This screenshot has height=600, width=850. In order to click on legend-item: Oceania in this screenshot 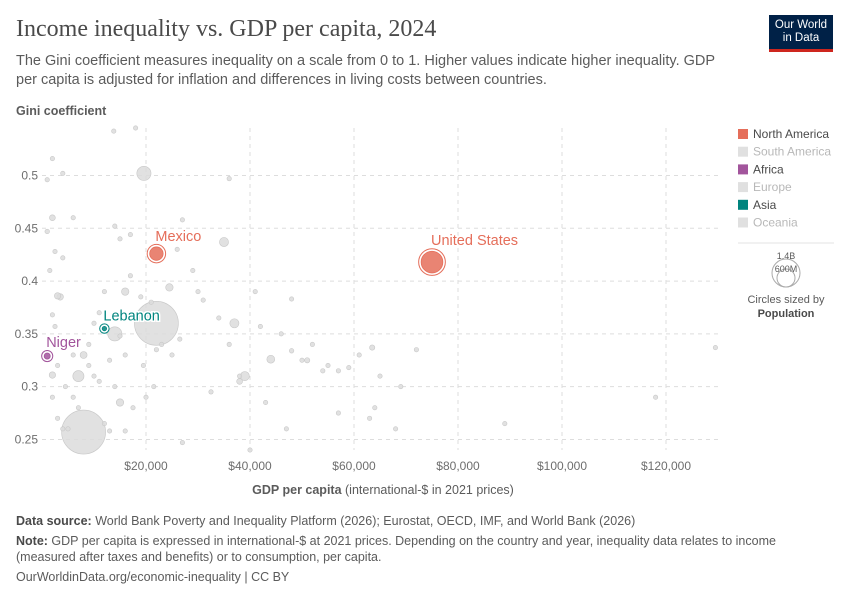, I will do `click(775, 223)`.